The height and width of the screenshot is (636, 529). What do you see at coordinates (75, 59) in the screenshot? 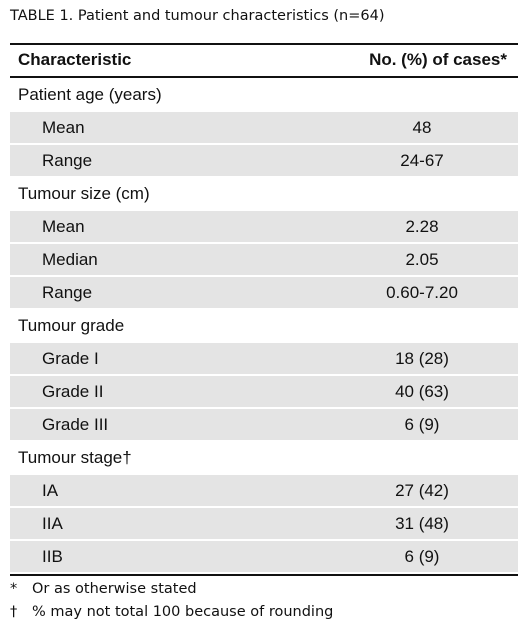
I see `header-cell: Characteristic` at bounding box center [75, 59].